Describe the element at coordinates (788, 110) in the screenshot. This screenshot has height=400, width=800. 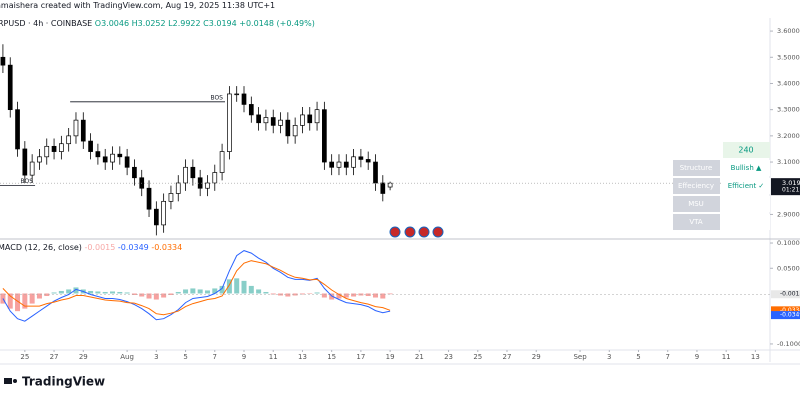
I see `y-tick-label: 3.3000` at that location.